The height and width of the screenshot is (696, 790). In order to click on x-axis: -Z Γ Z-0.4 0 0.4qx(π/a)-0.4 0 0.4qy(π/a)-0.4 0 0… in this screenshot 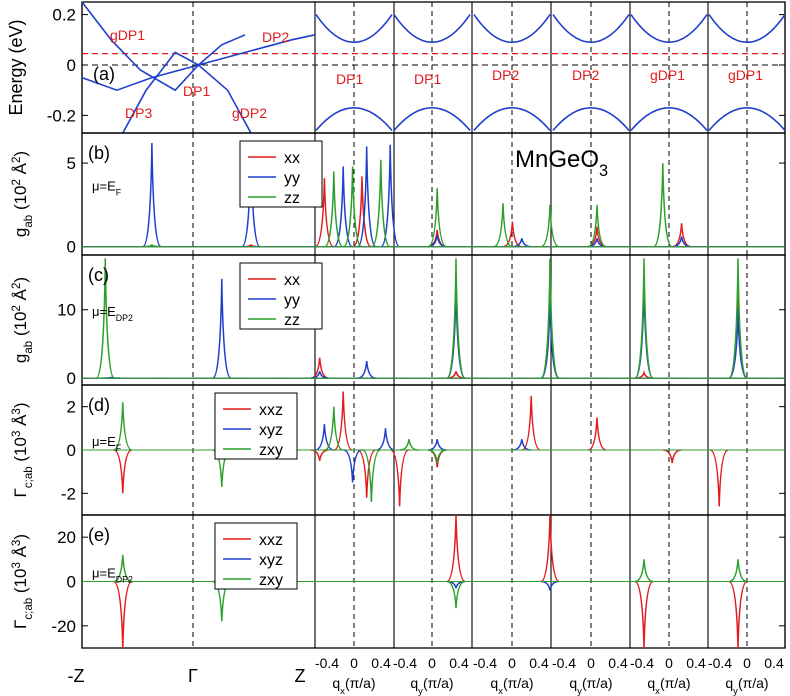, I will do `click(426, 675)`.